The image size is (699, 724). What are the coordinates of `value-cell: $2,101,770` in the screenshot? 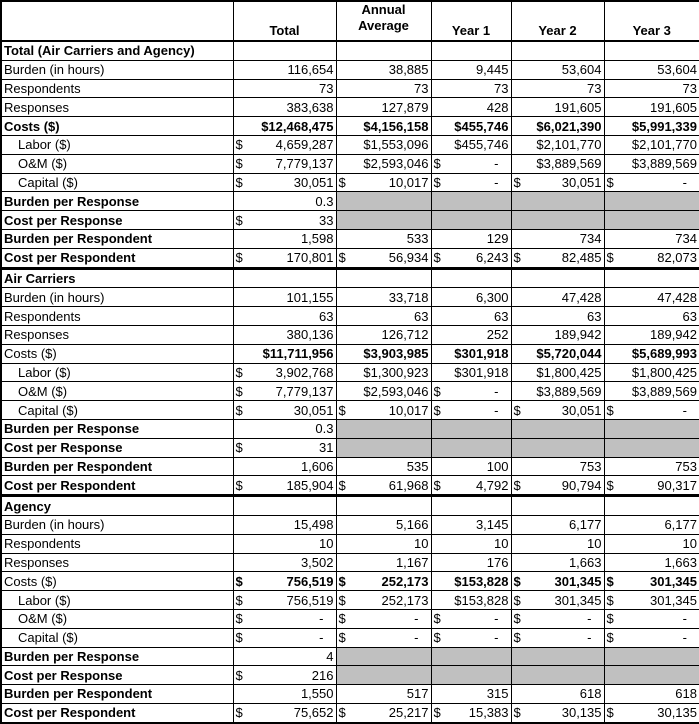 It's located at (651, 144).